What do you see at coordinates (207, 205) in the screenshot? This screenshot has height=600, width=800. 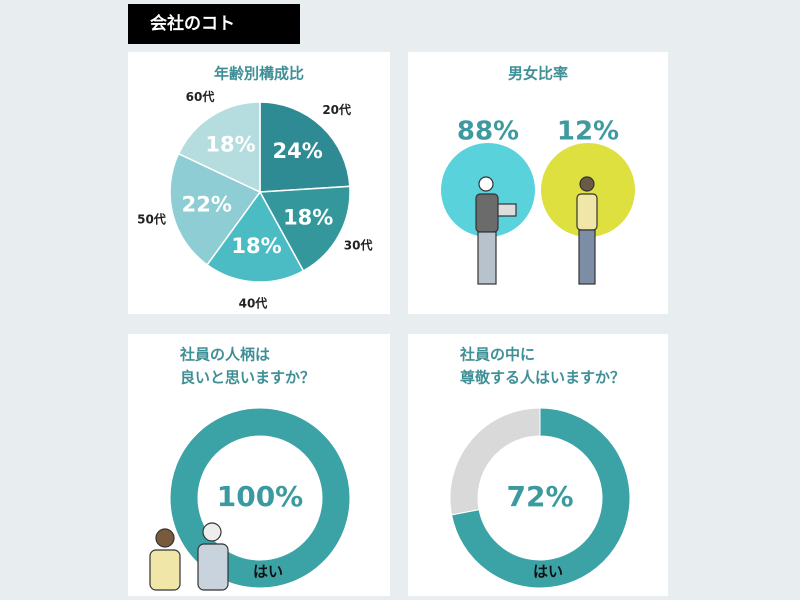 I see `value-label: 22%` at bounding box center [207, 205].